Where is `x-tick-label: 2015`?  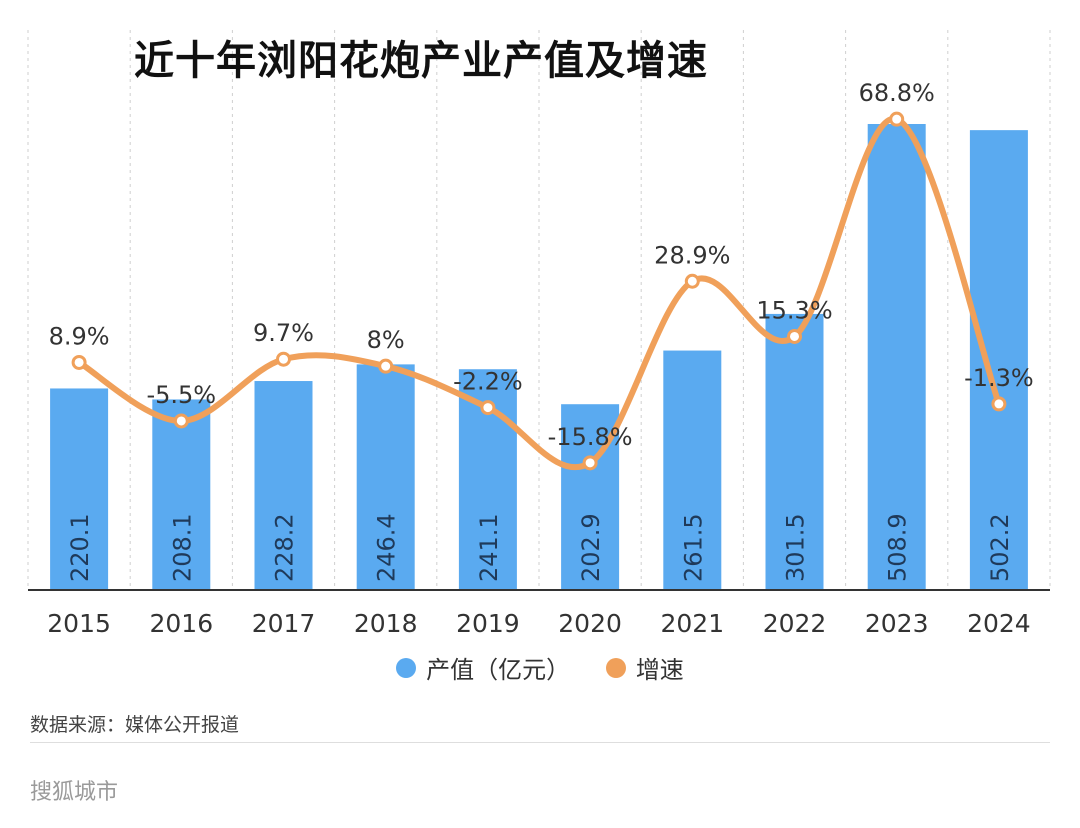
x-tick-label: 2015 is located at coordinates (79, 623).